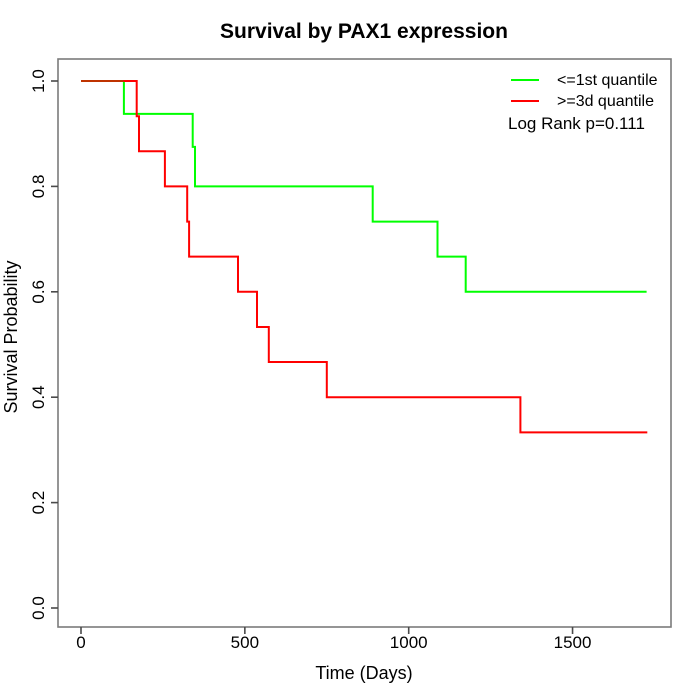 The height and width of the screenshot is (700, 700). Describe the element at coordinates (38, 503) in the screenshot. I see `y-axis-tick-label: 0.2` at that location.